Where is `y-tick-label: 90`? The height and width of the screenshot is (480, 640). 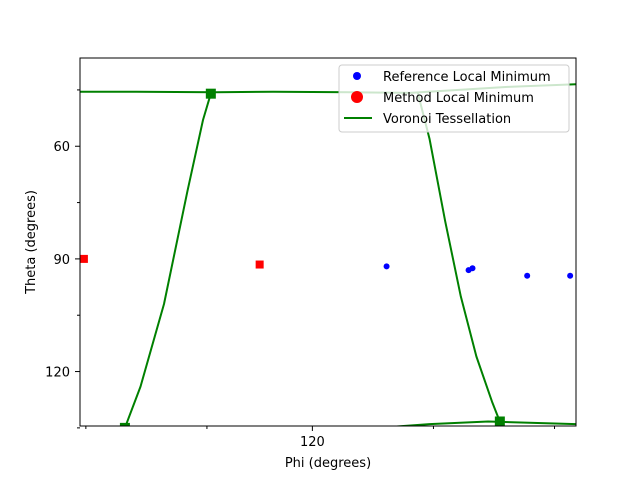
y-tick-label: 90 is located at coordinates (61, 260).